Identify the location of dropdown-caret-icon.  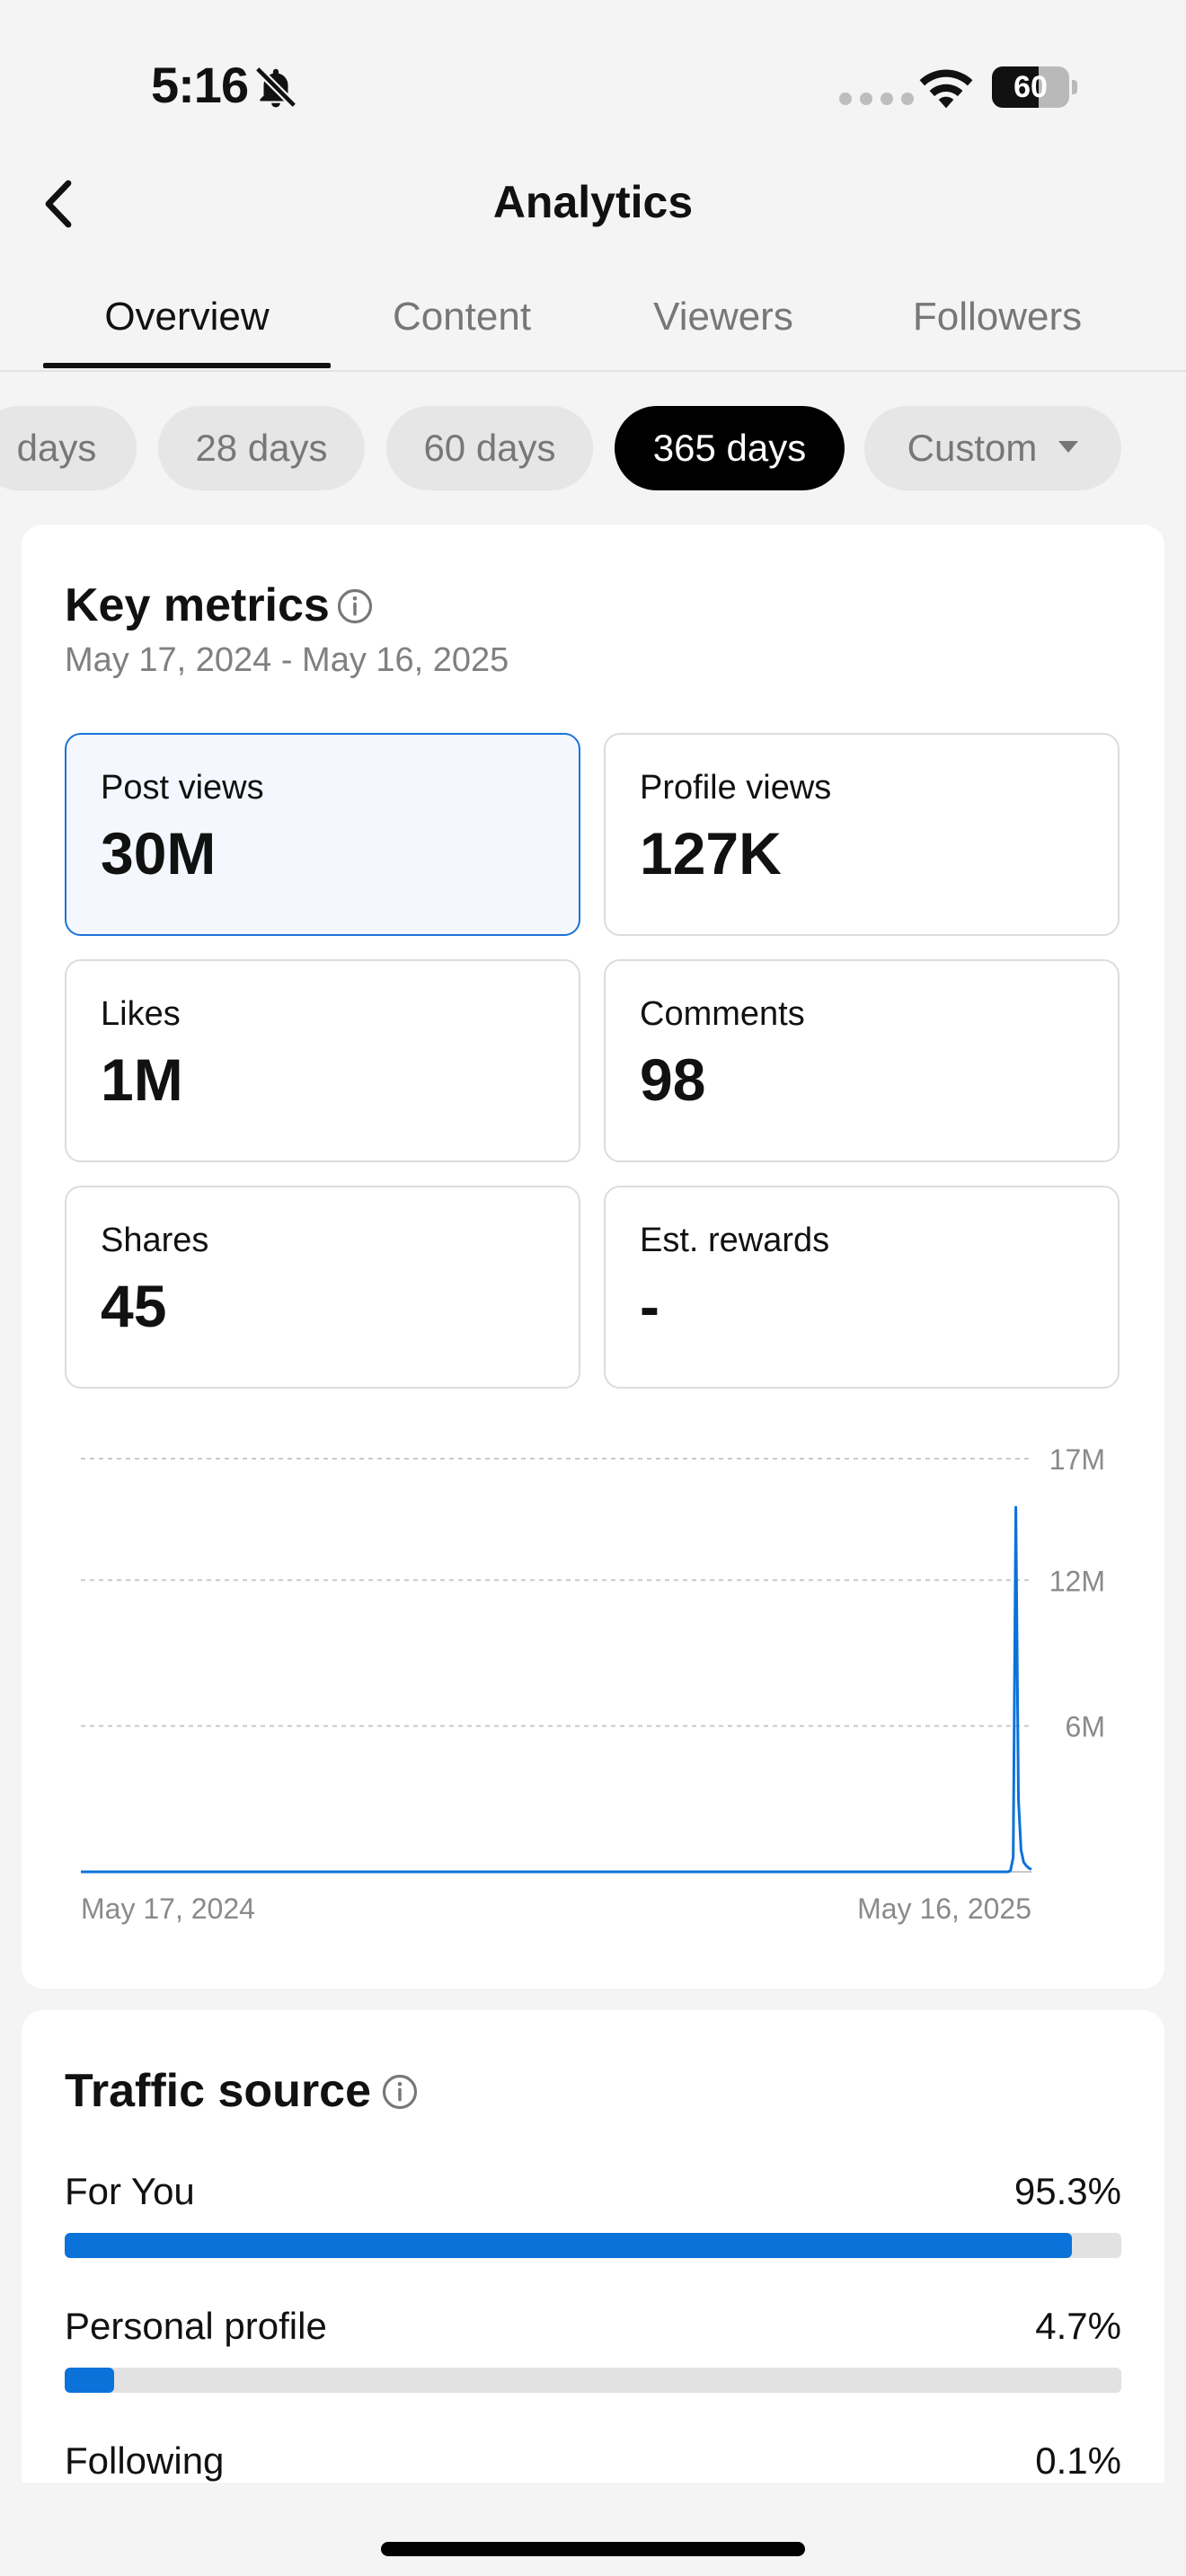
(1068, 447).